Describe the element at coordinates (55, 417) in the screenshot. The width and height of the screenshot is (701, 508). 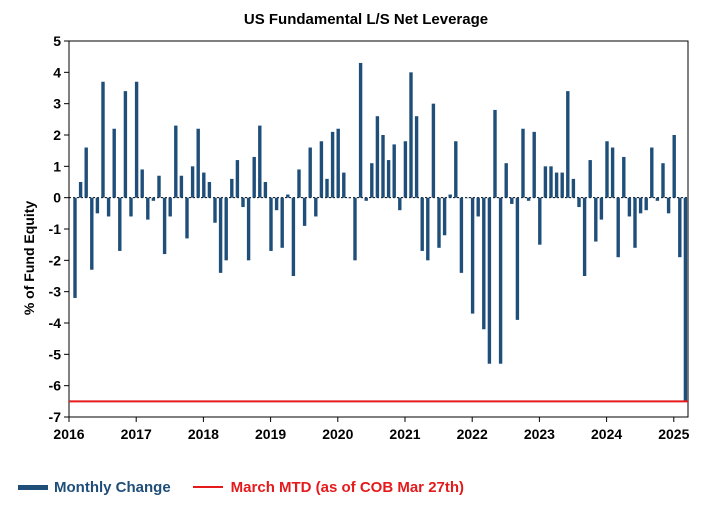
I see `y-tick-label: -7` at that location.